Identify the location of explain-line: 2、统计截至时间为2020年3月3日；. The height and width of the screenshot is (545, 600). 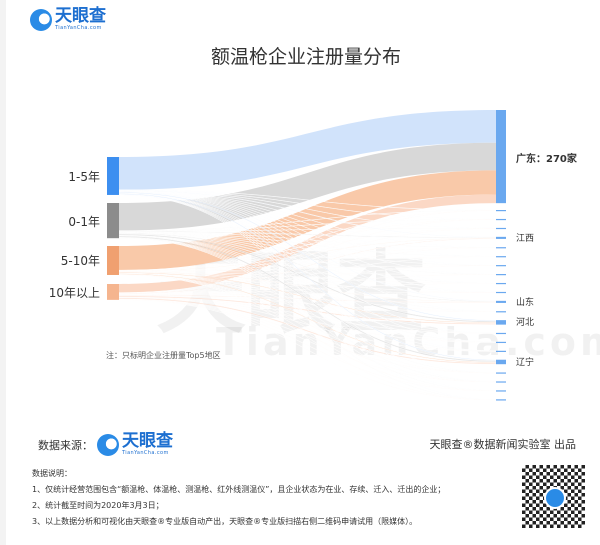
(98, 505).